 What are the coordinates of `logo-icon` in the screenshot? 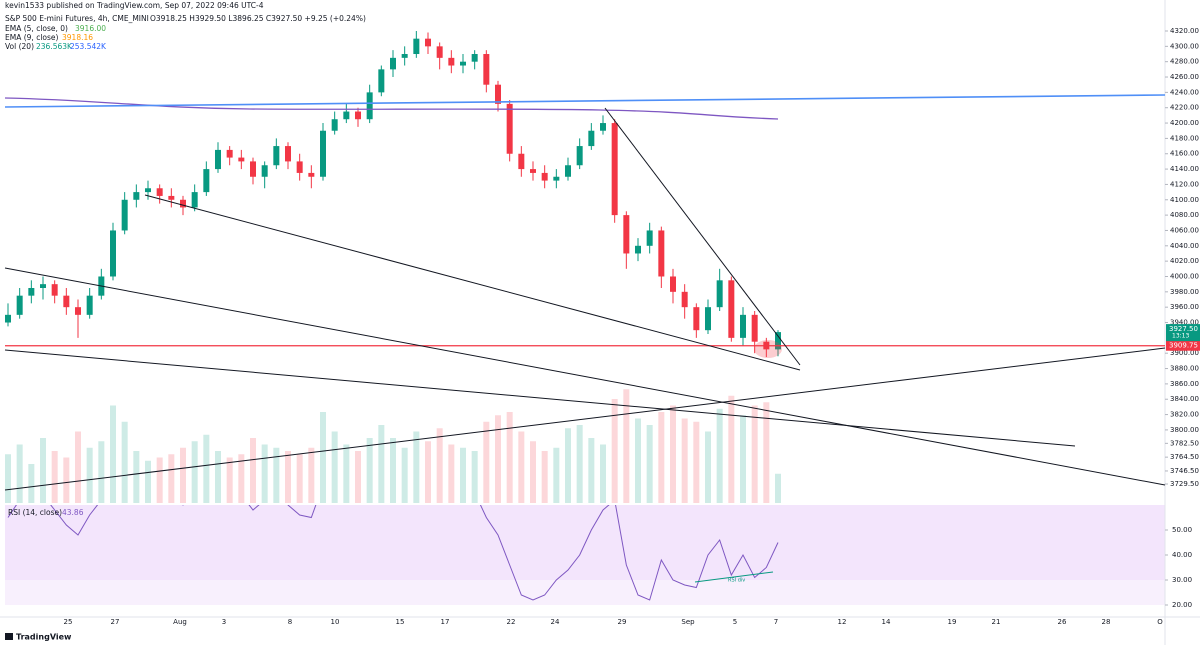 It's located at (9, 636).